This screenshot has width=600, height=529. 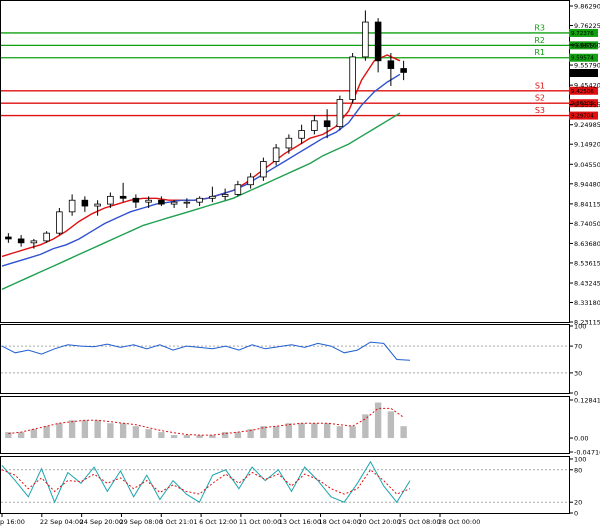 I want to click on time-tick-label: 3 Oct 21:01, so click(x=178, y=522).